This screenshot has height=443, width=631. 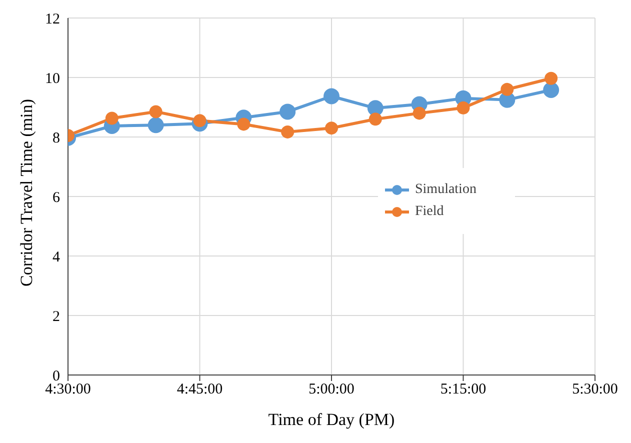 I want to click on y-tick-label: 10, so click(x=52, y=78).